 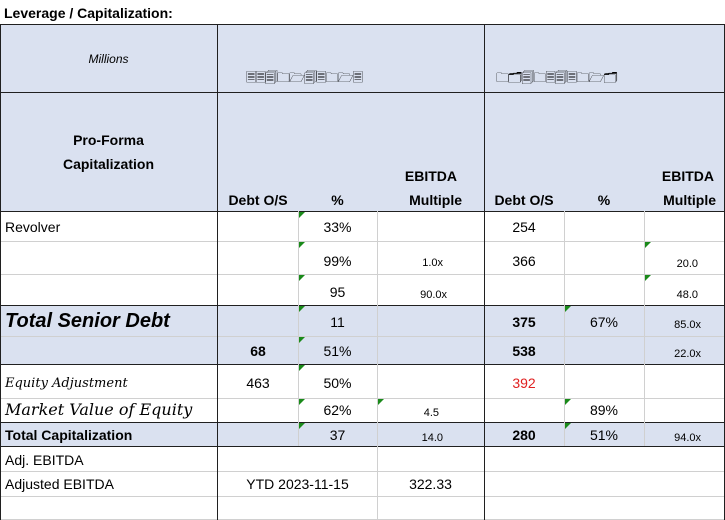 I want to click on cell-pct-right: 67%, so click(x=604, y=322).